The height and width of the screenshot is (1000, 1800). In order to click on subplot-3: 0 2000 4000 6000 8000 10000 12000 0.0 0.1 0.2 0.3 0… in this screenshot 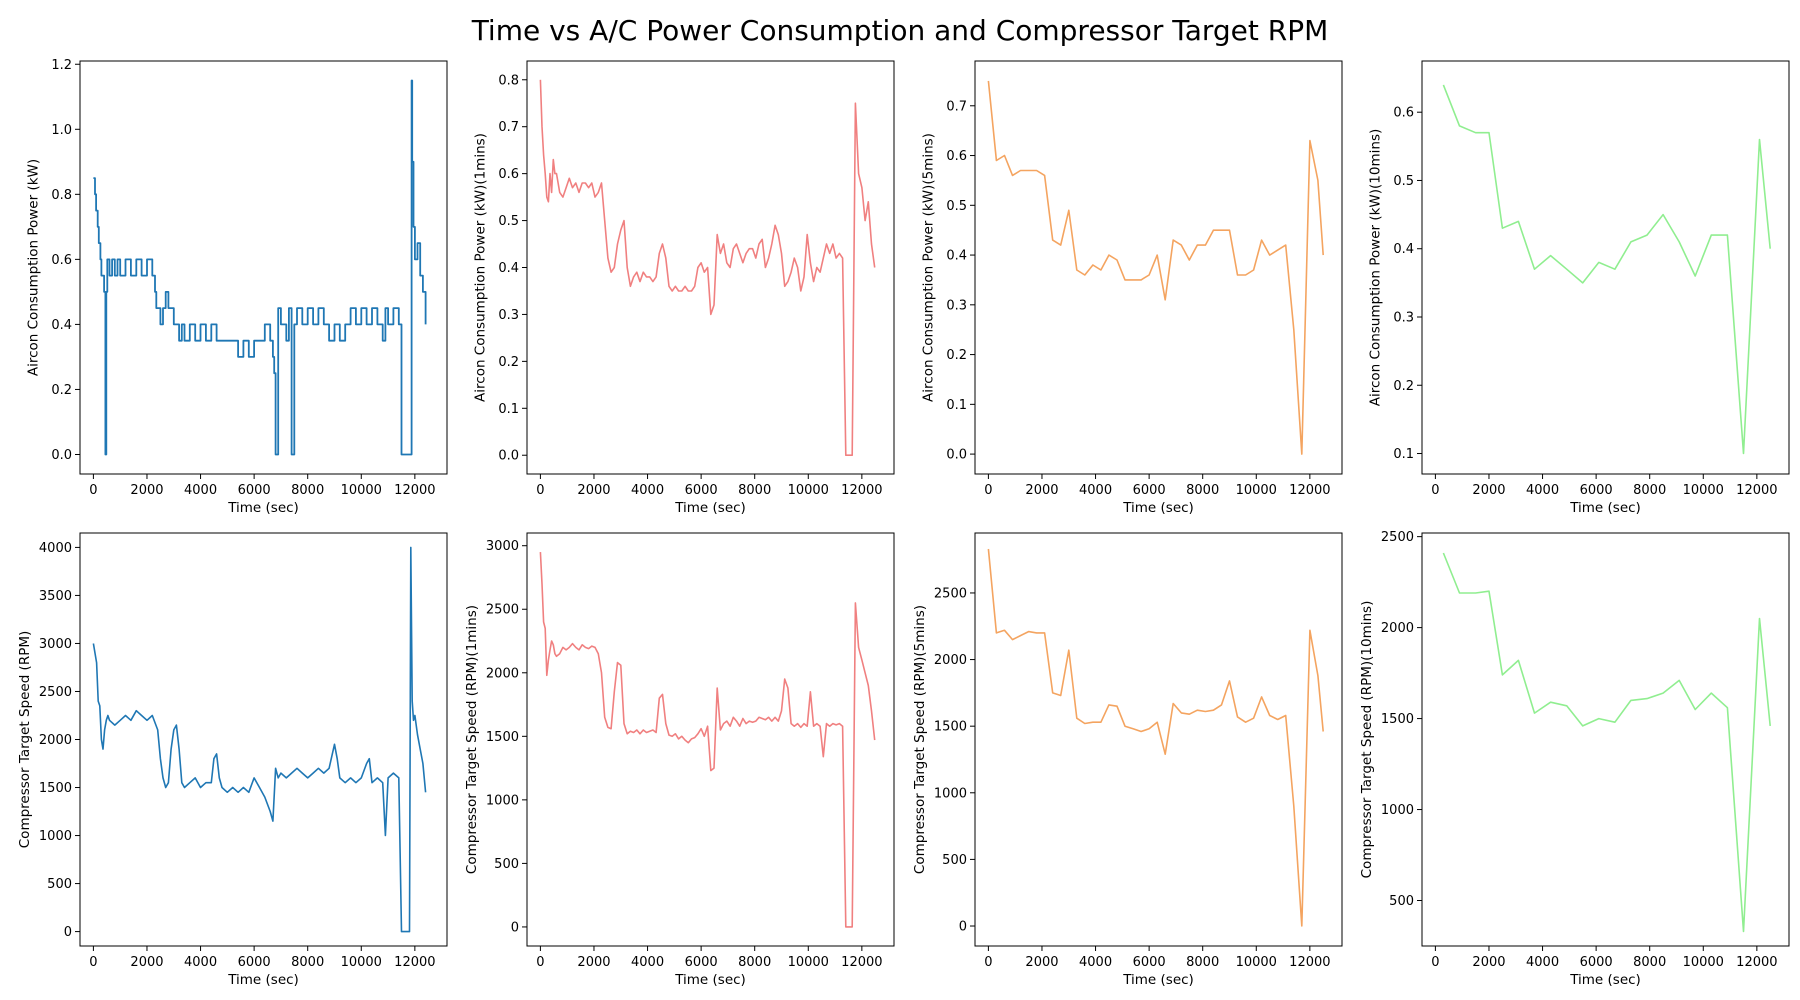, I will do `click(1131, 288)`.